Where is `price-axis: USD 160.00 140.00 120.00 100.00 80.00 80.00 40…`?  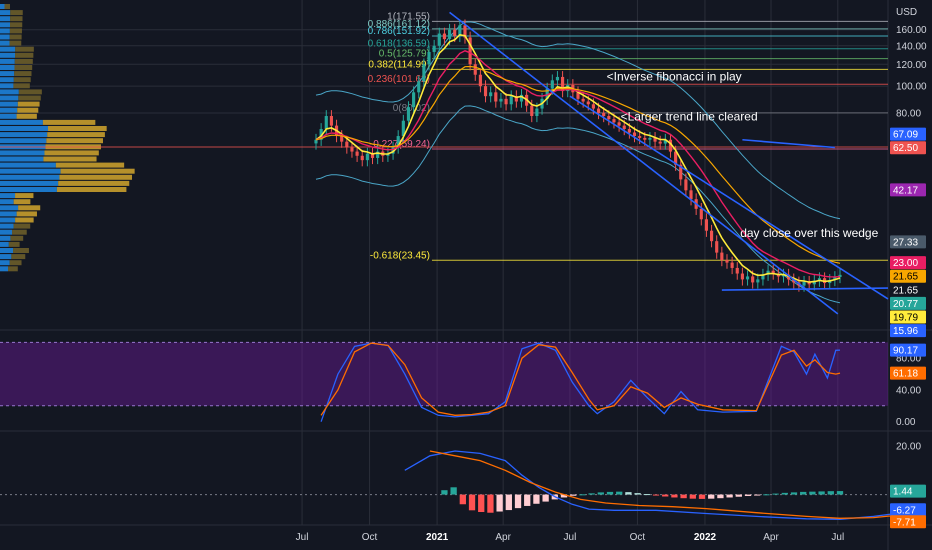 price-axis: USD 160.00 140.00 120.00 100.00 80.00 80.00 40… is located at coordinates (911, 230).